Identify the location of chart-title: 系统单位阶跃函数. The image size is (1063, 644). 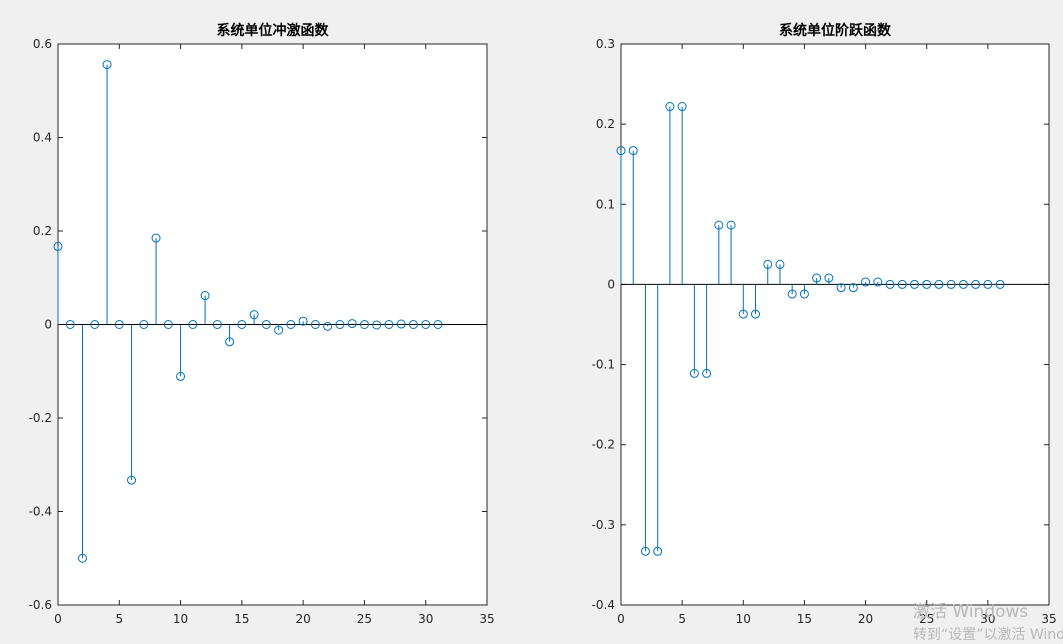
(835, 30).